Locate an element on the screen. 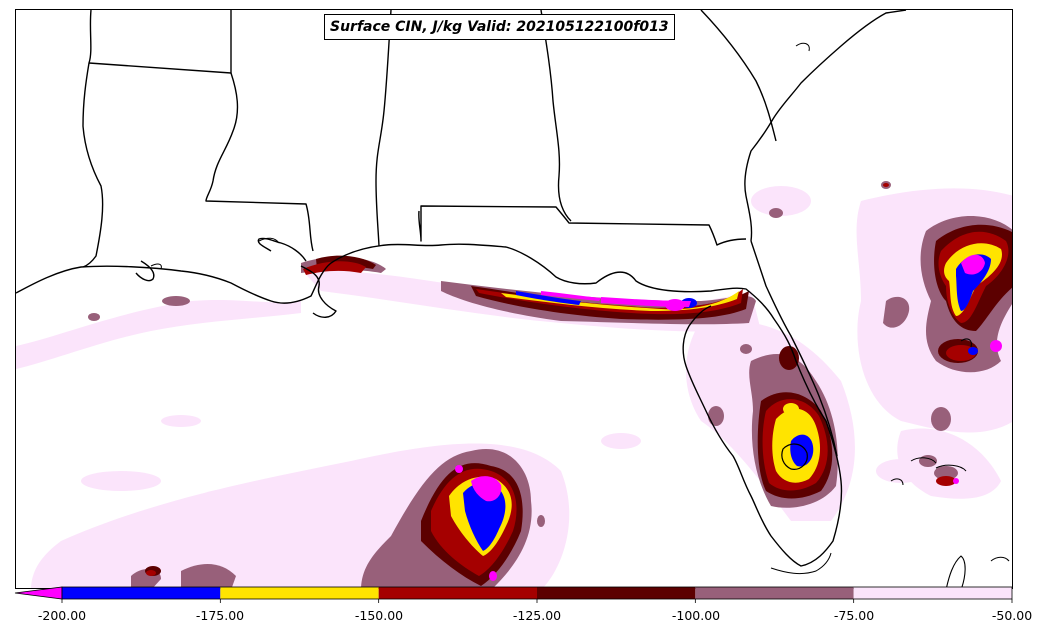 The image size is (1044, 633). state-line-al-ga is located at coordinates (383, 128).